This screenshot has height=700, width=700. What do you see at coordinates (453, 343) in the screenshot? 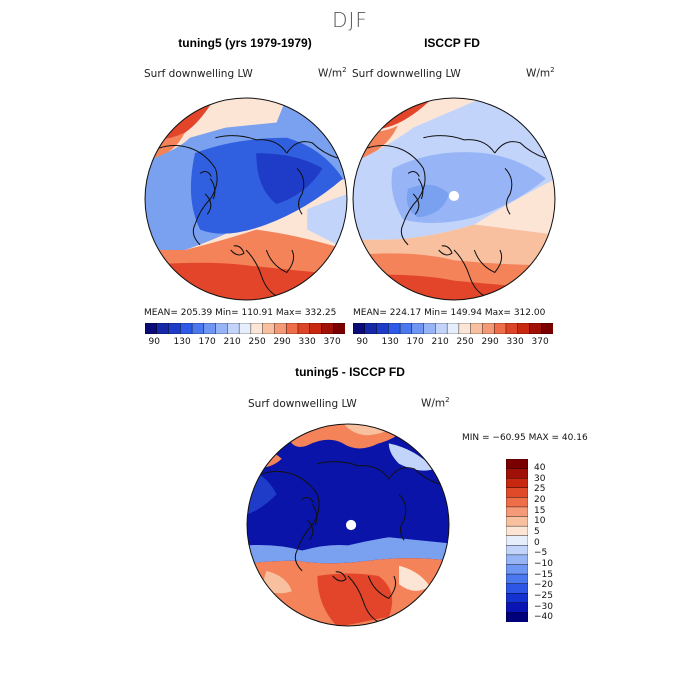
I see `colorbar-labels-right: 90 130 170 210 250 290 330 370` at bounding box center [453, 343].